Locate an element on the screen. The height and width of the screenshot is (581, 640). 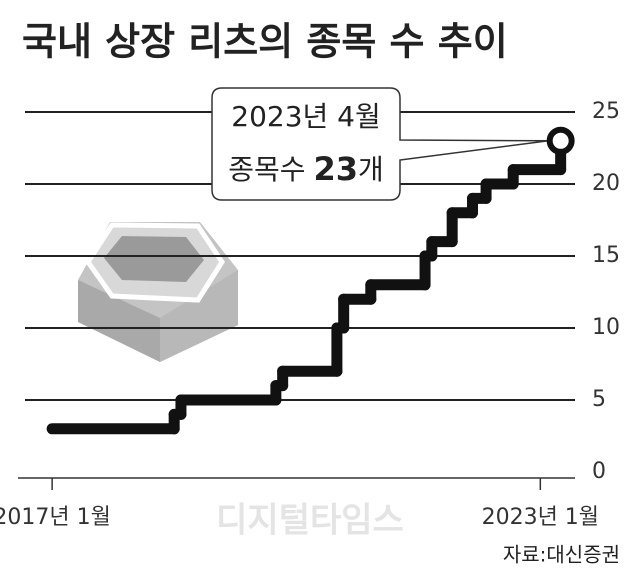
end-point is located at coordinates (560, 140).